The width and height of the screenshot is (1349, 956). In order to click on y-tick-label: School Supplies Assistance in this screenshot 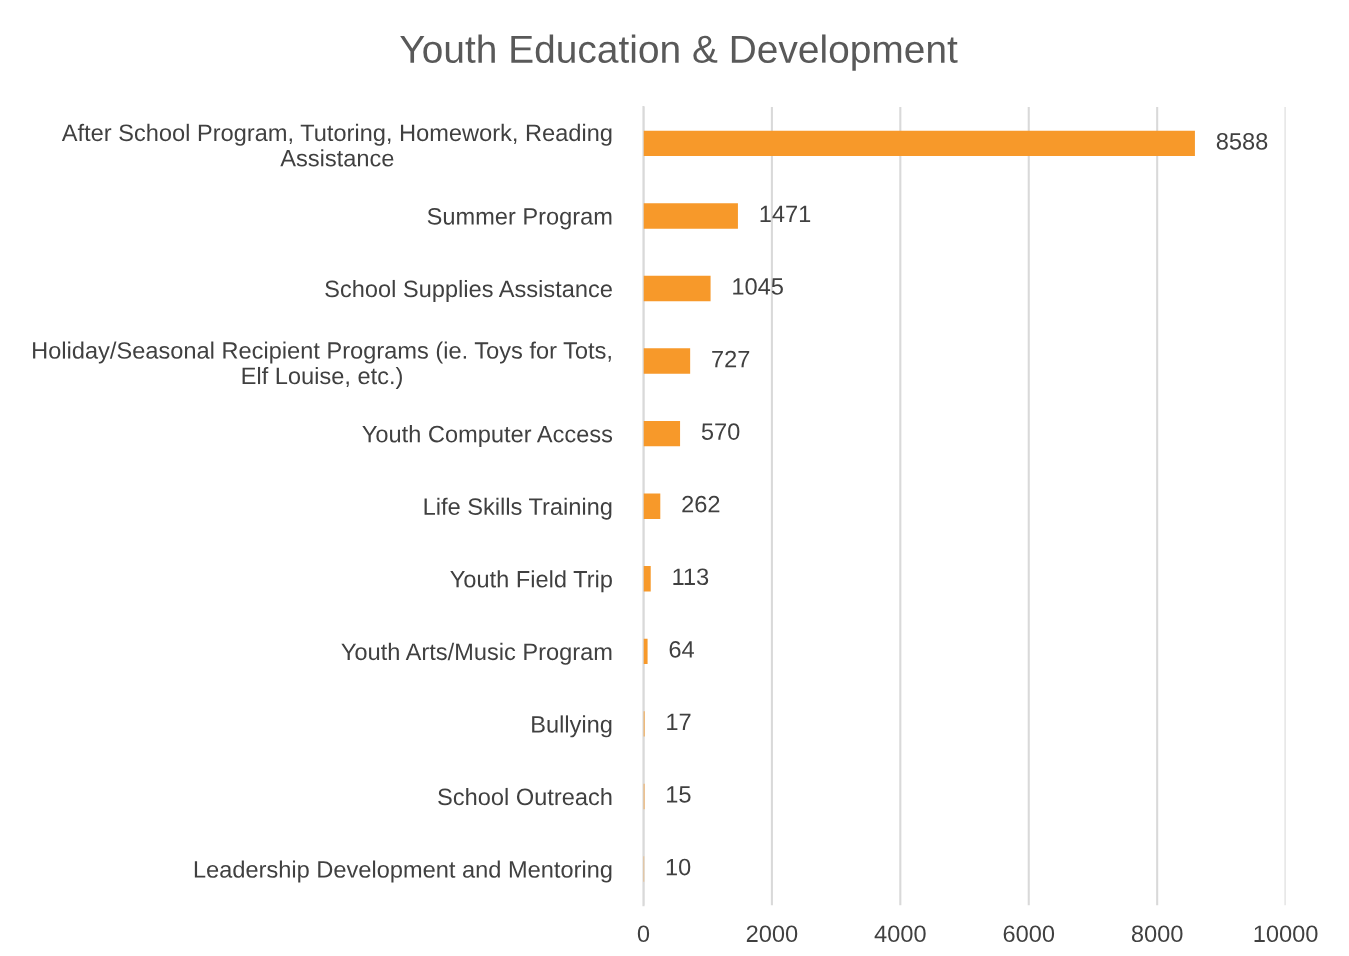, I will do `click(468, 290)`.